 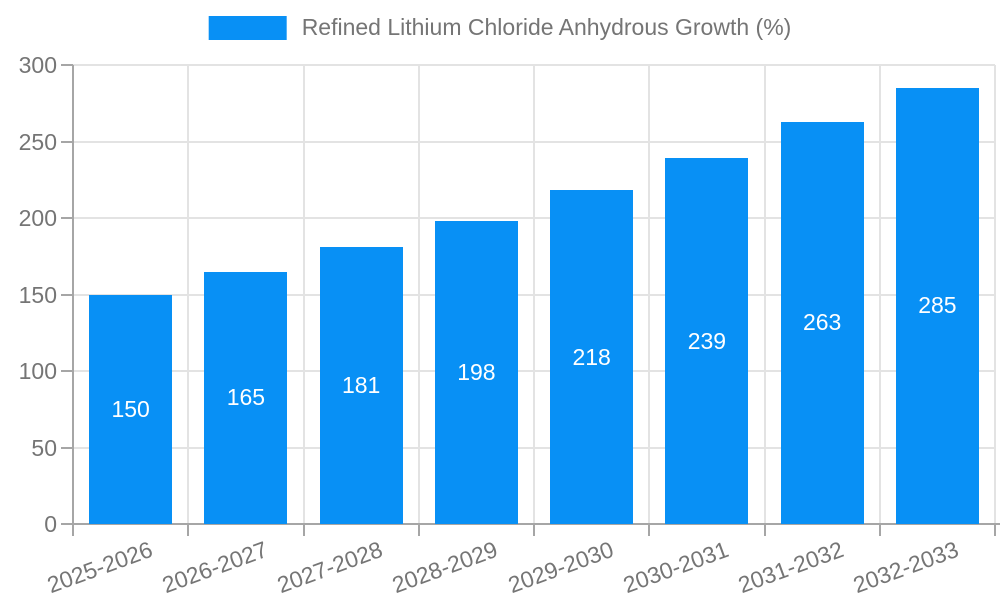 I want to click on y-tick-label: 150, so click(x=37, y=294).